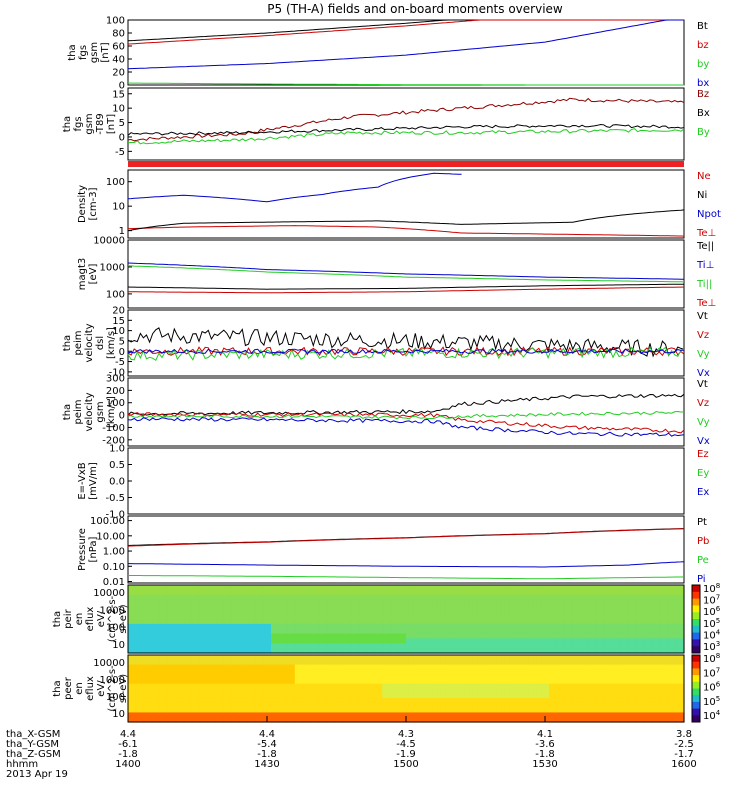  Describe the element at coordinates (112, 680) in the screenshot. I see `y-tick-label: 1000` at that location.